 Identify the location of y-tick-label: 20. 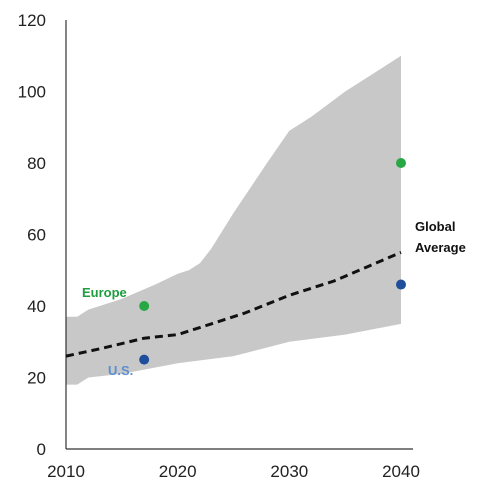
(36, 378).